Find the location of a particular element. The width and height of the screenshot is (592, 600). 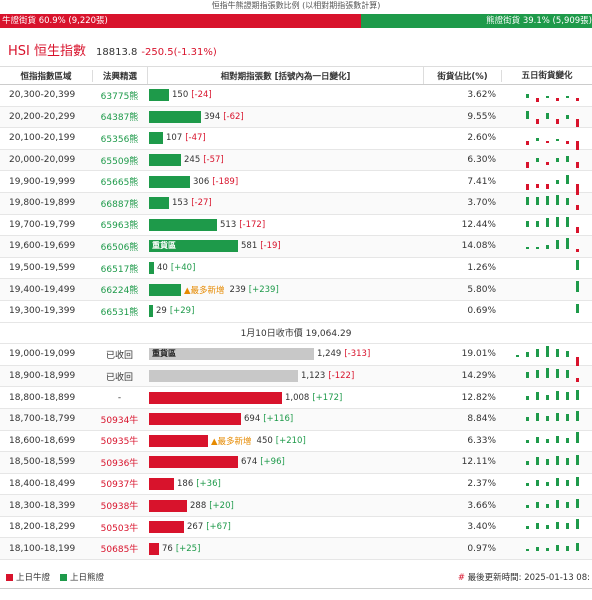

warrant-code-link: 65665熊 is located at coordinates (119, 183).